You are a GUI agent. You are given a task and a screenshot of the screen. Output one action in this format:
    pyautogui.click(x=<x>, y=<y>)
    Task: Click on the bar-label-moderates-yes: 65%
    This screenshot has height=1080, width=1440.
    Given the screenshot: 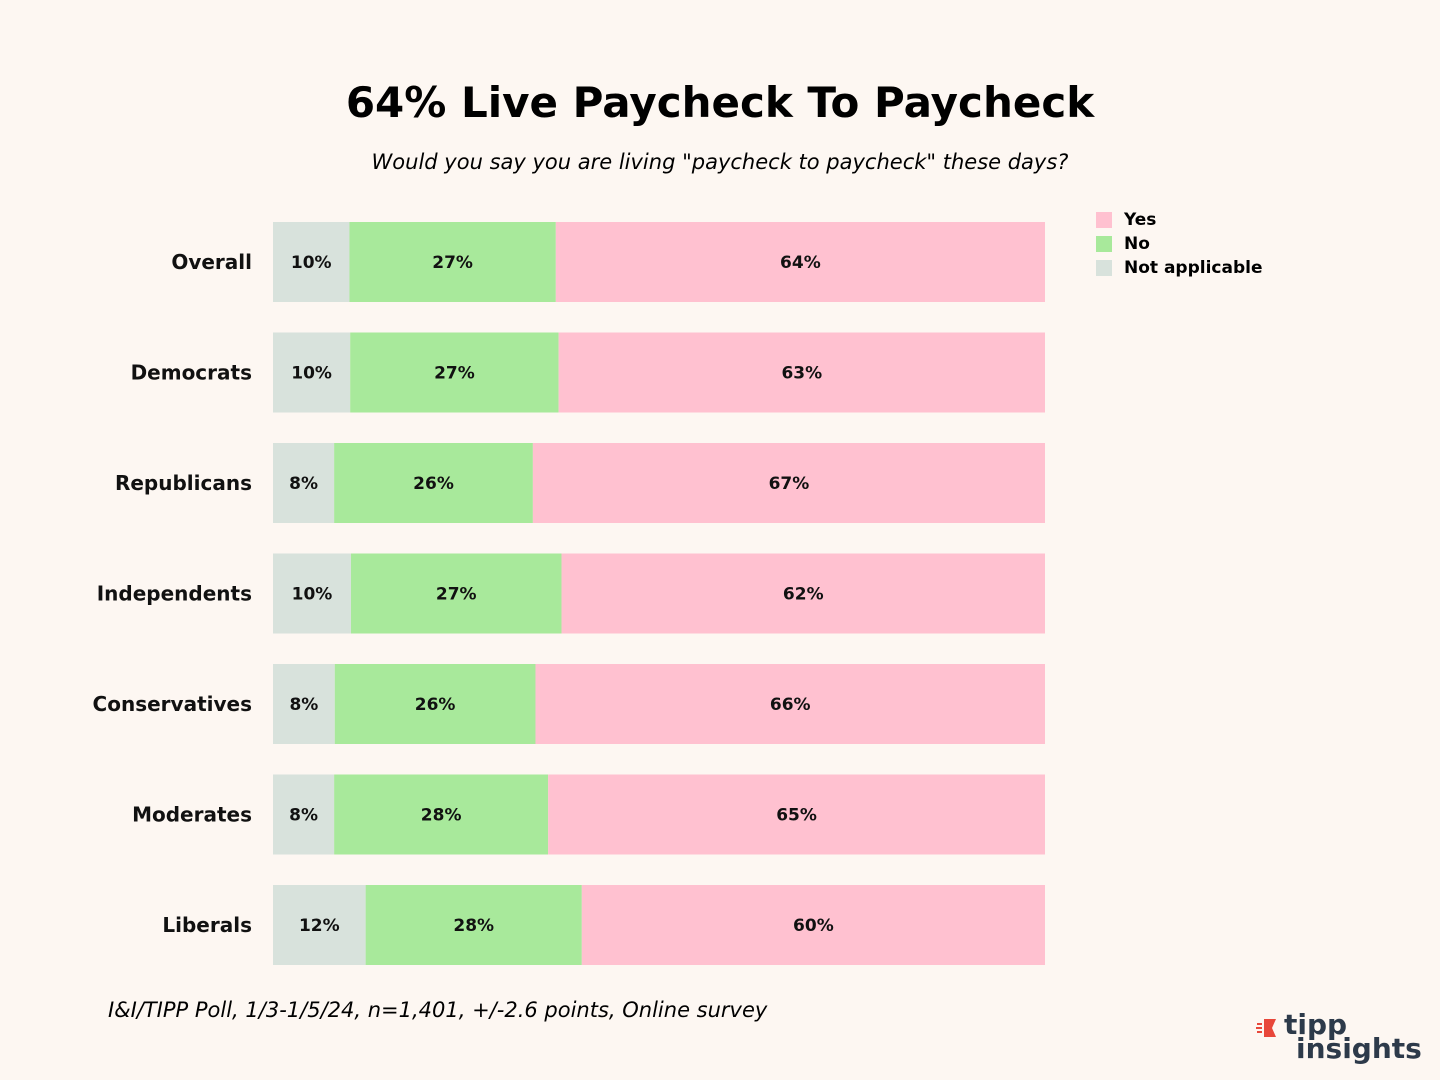 What is the action you would take?
    pyautogui.click(x=796, y=816)
    